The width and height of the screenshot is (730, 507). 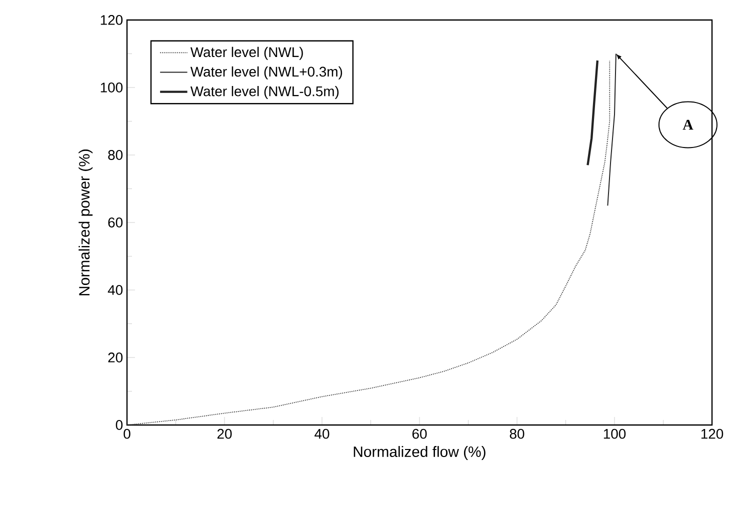 I want to click on legend-label: Water level (NWL), so click(x=246, y=53).